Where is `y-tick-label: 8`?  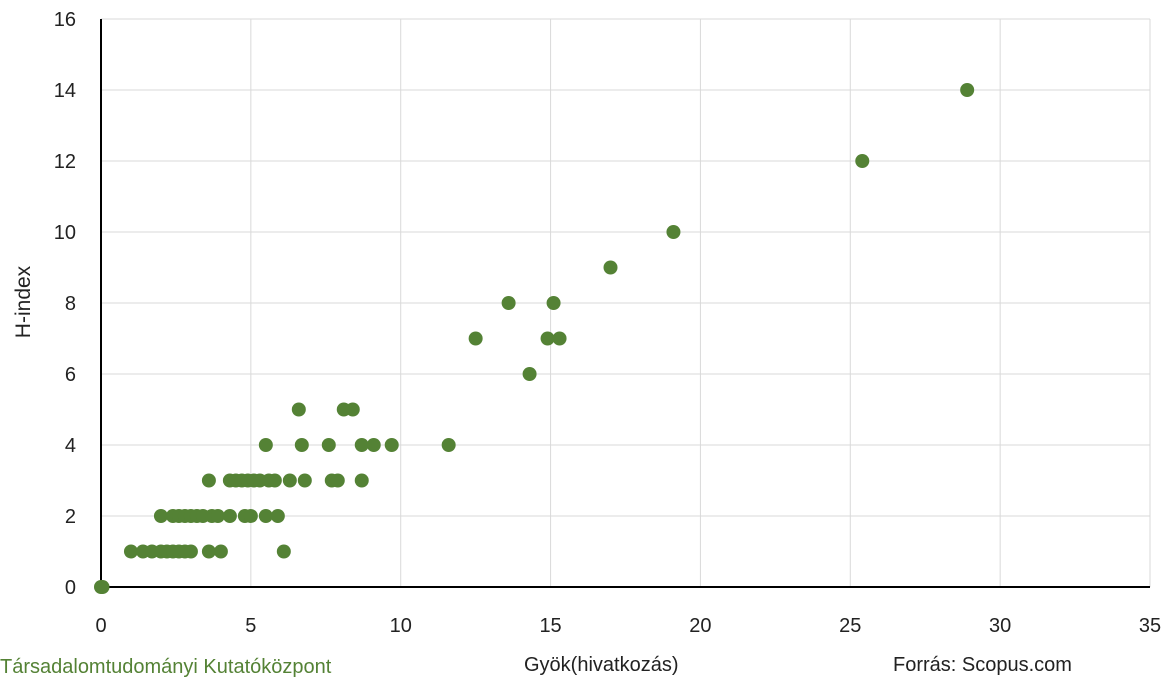 y-tick-label: 8 is located at coordinates (70, 304).